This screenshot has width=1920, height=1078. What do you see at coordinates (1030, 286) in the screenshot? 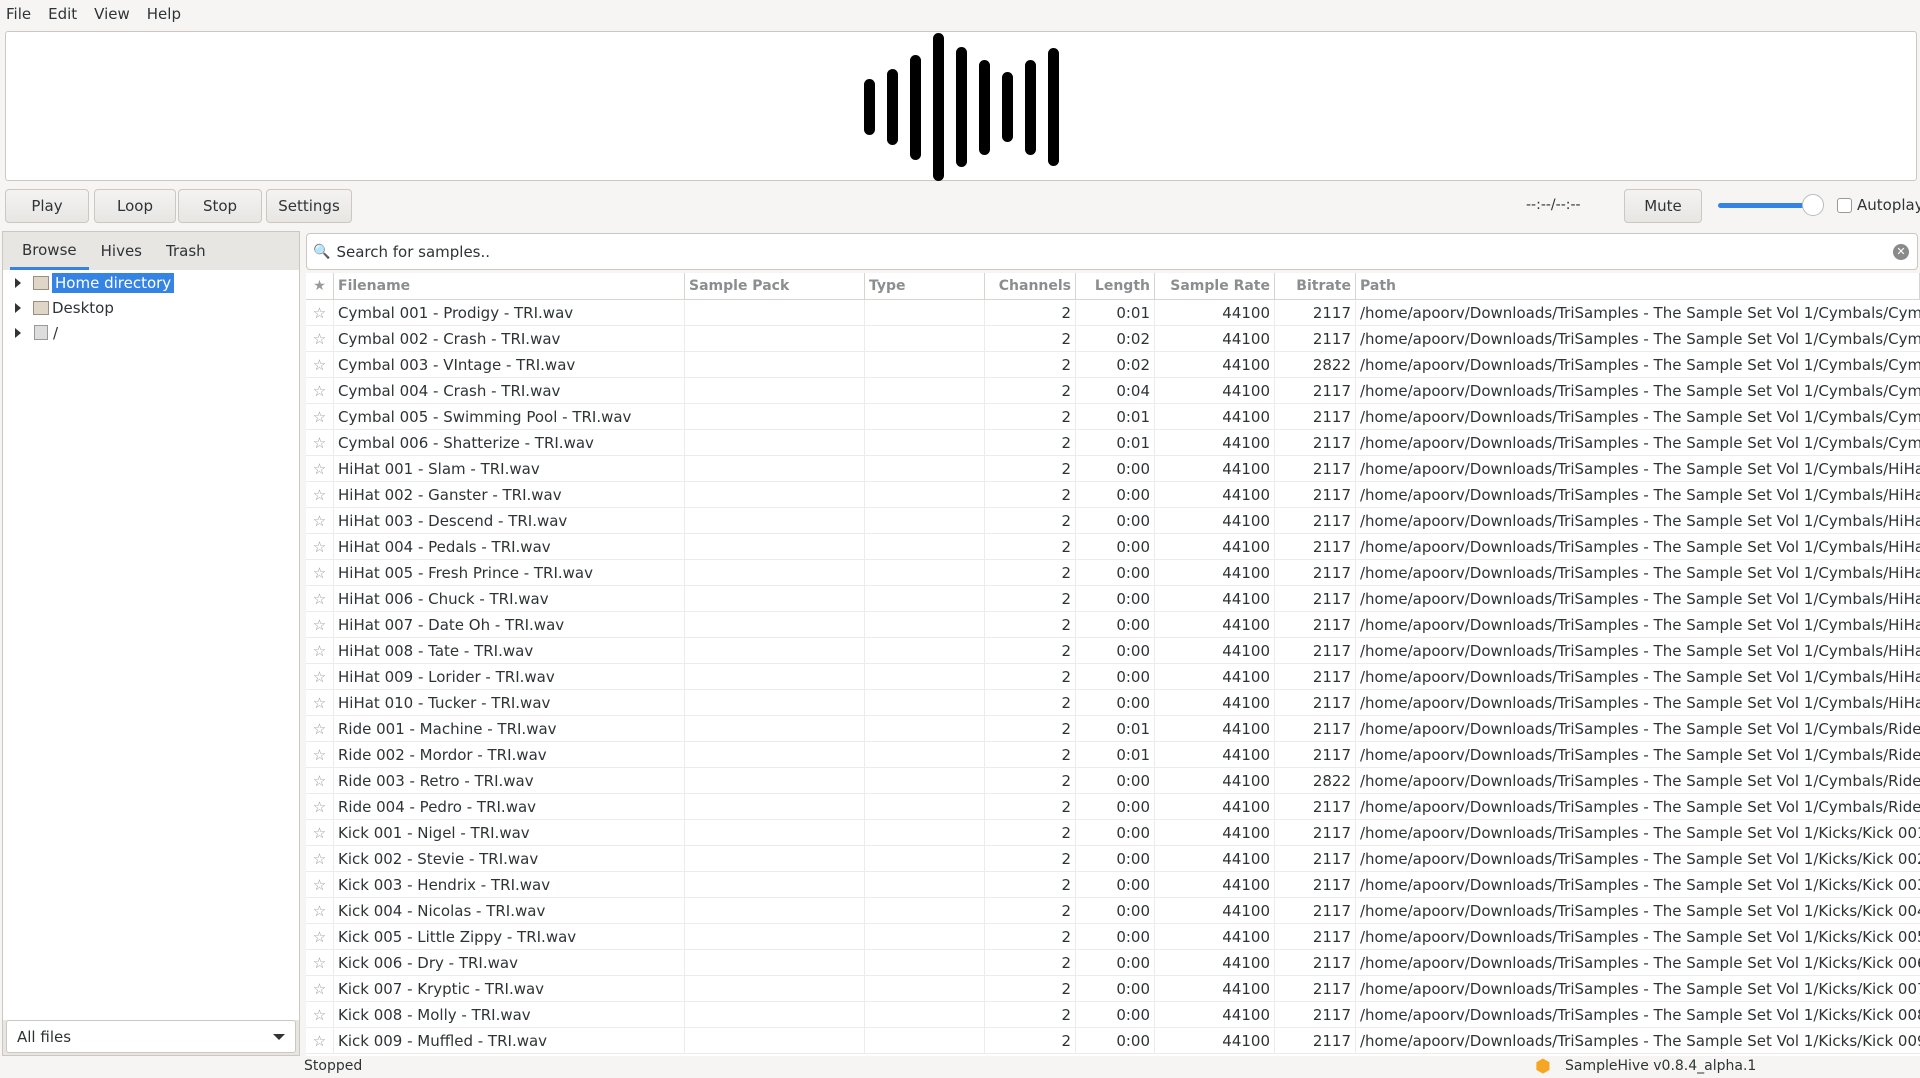
I see `column-header-channels: Channels` at bounding box center [1030, 286].